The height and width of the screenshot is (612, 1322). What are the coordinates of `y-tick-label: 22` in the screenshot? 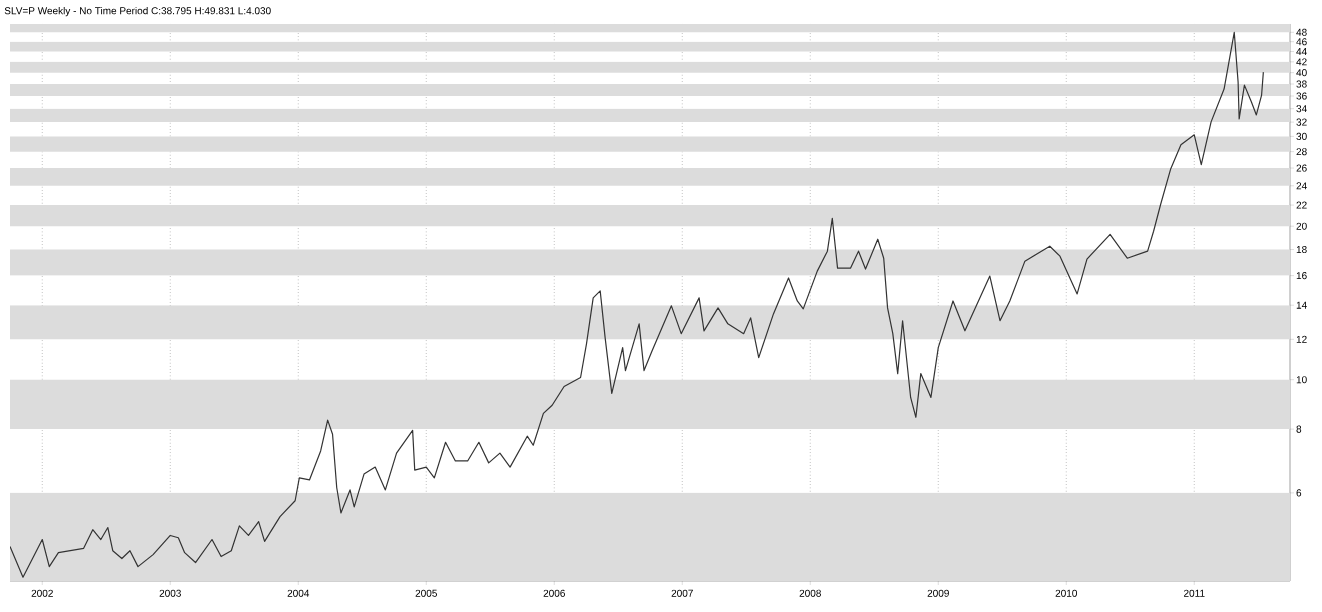 It's located at (1301, 205).